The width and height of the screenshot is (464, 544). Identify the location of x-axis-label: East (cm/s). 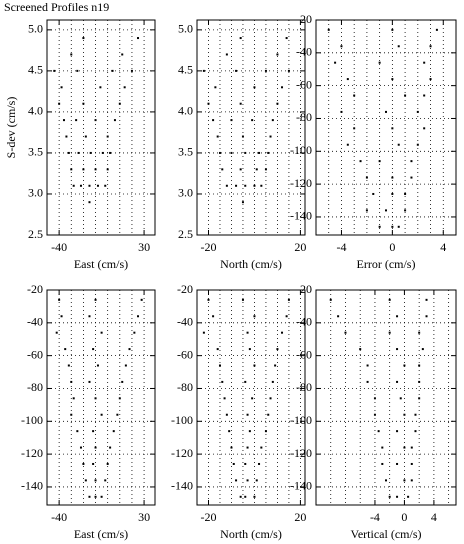
(101, 534).